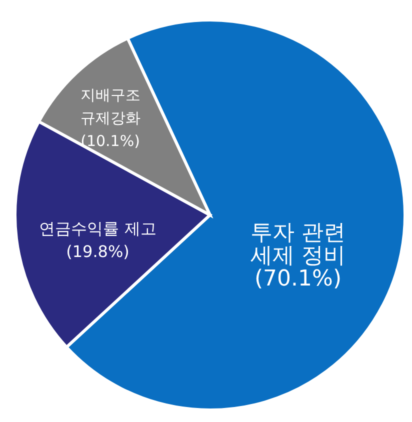 Image resolution: width=412 pixels, height=422 pixels. I want to click on data-label: (10.1%), so click(110, 141).